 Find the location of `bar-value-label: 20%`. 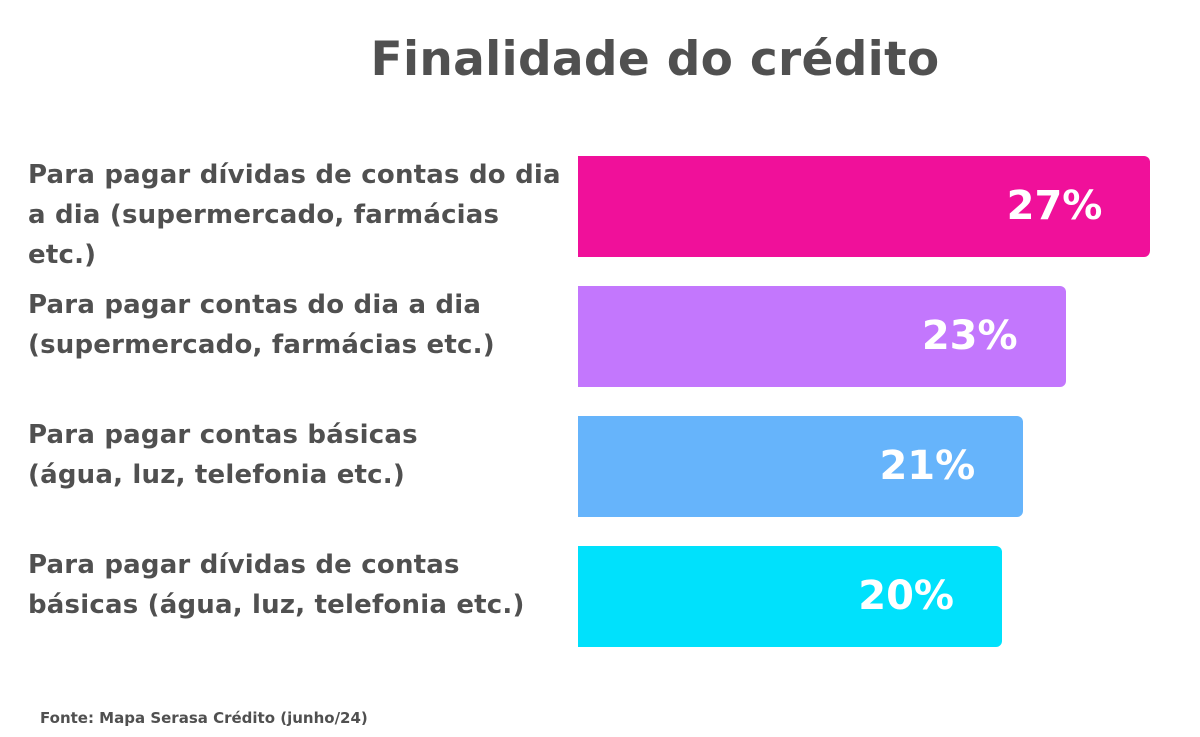

bar-value-label: 20% is located at coordinates (906, 596).